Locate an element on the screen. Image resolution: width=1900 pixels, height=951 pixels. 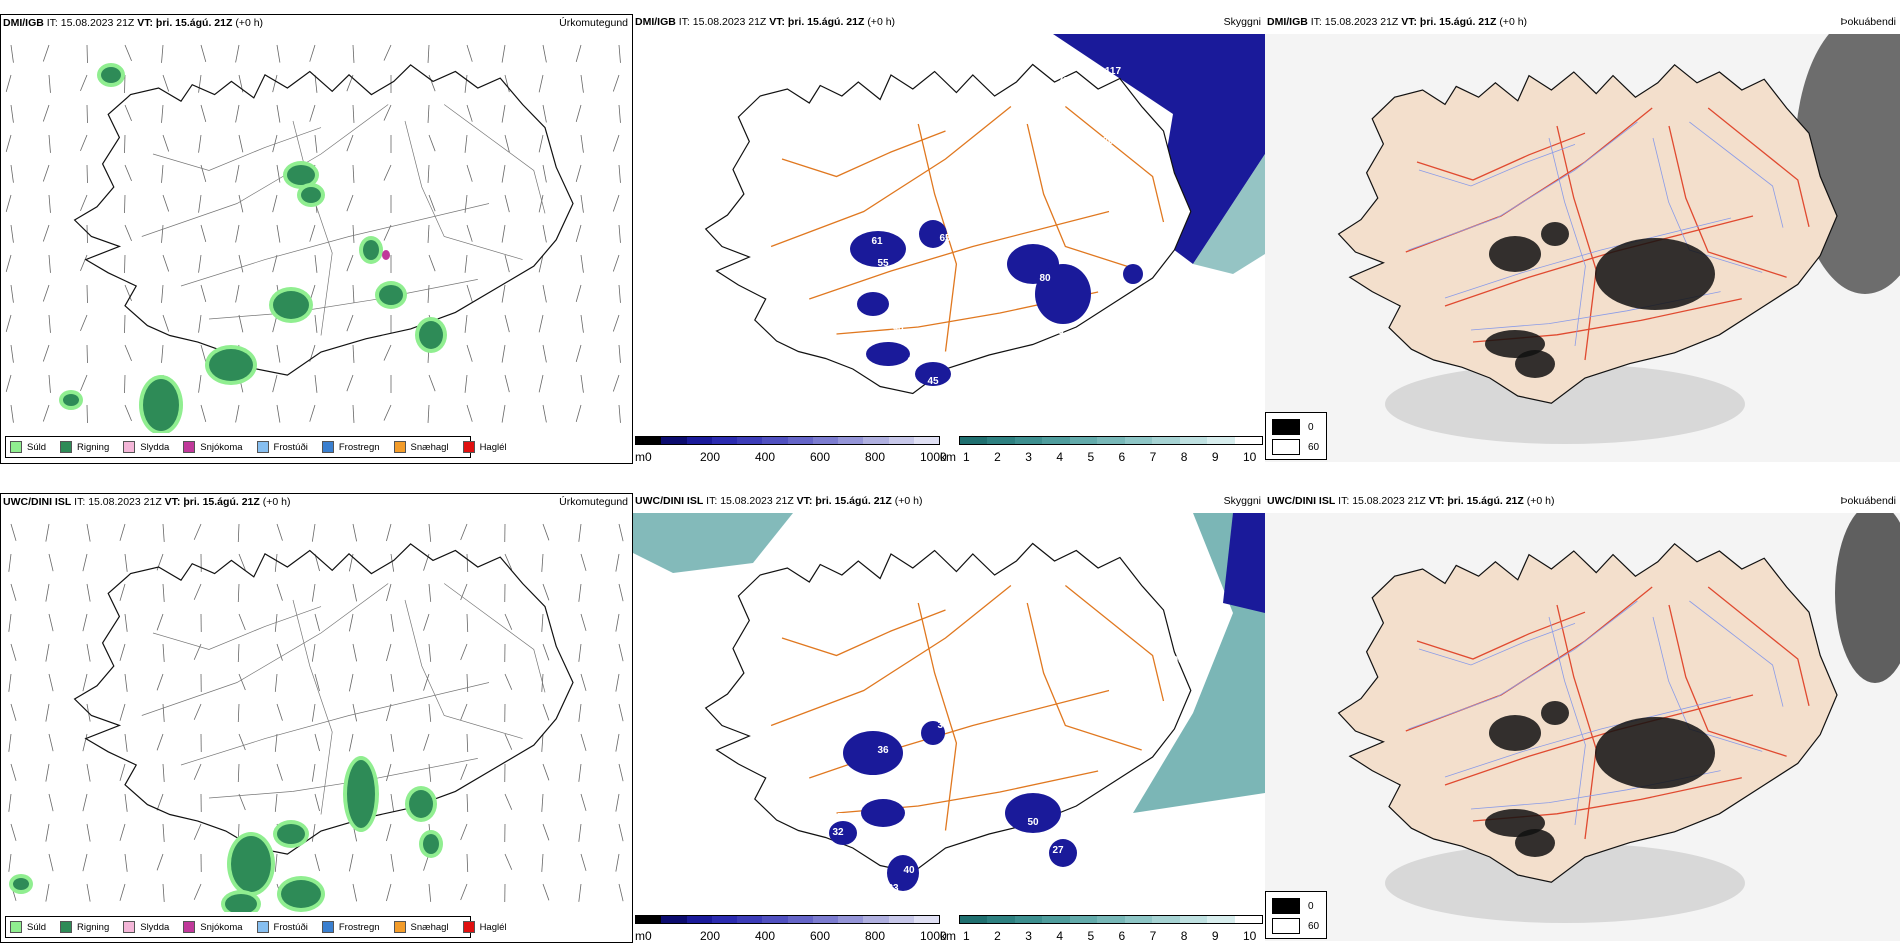
fog-legend-row: 0 is located at coordinates (1293, 906).